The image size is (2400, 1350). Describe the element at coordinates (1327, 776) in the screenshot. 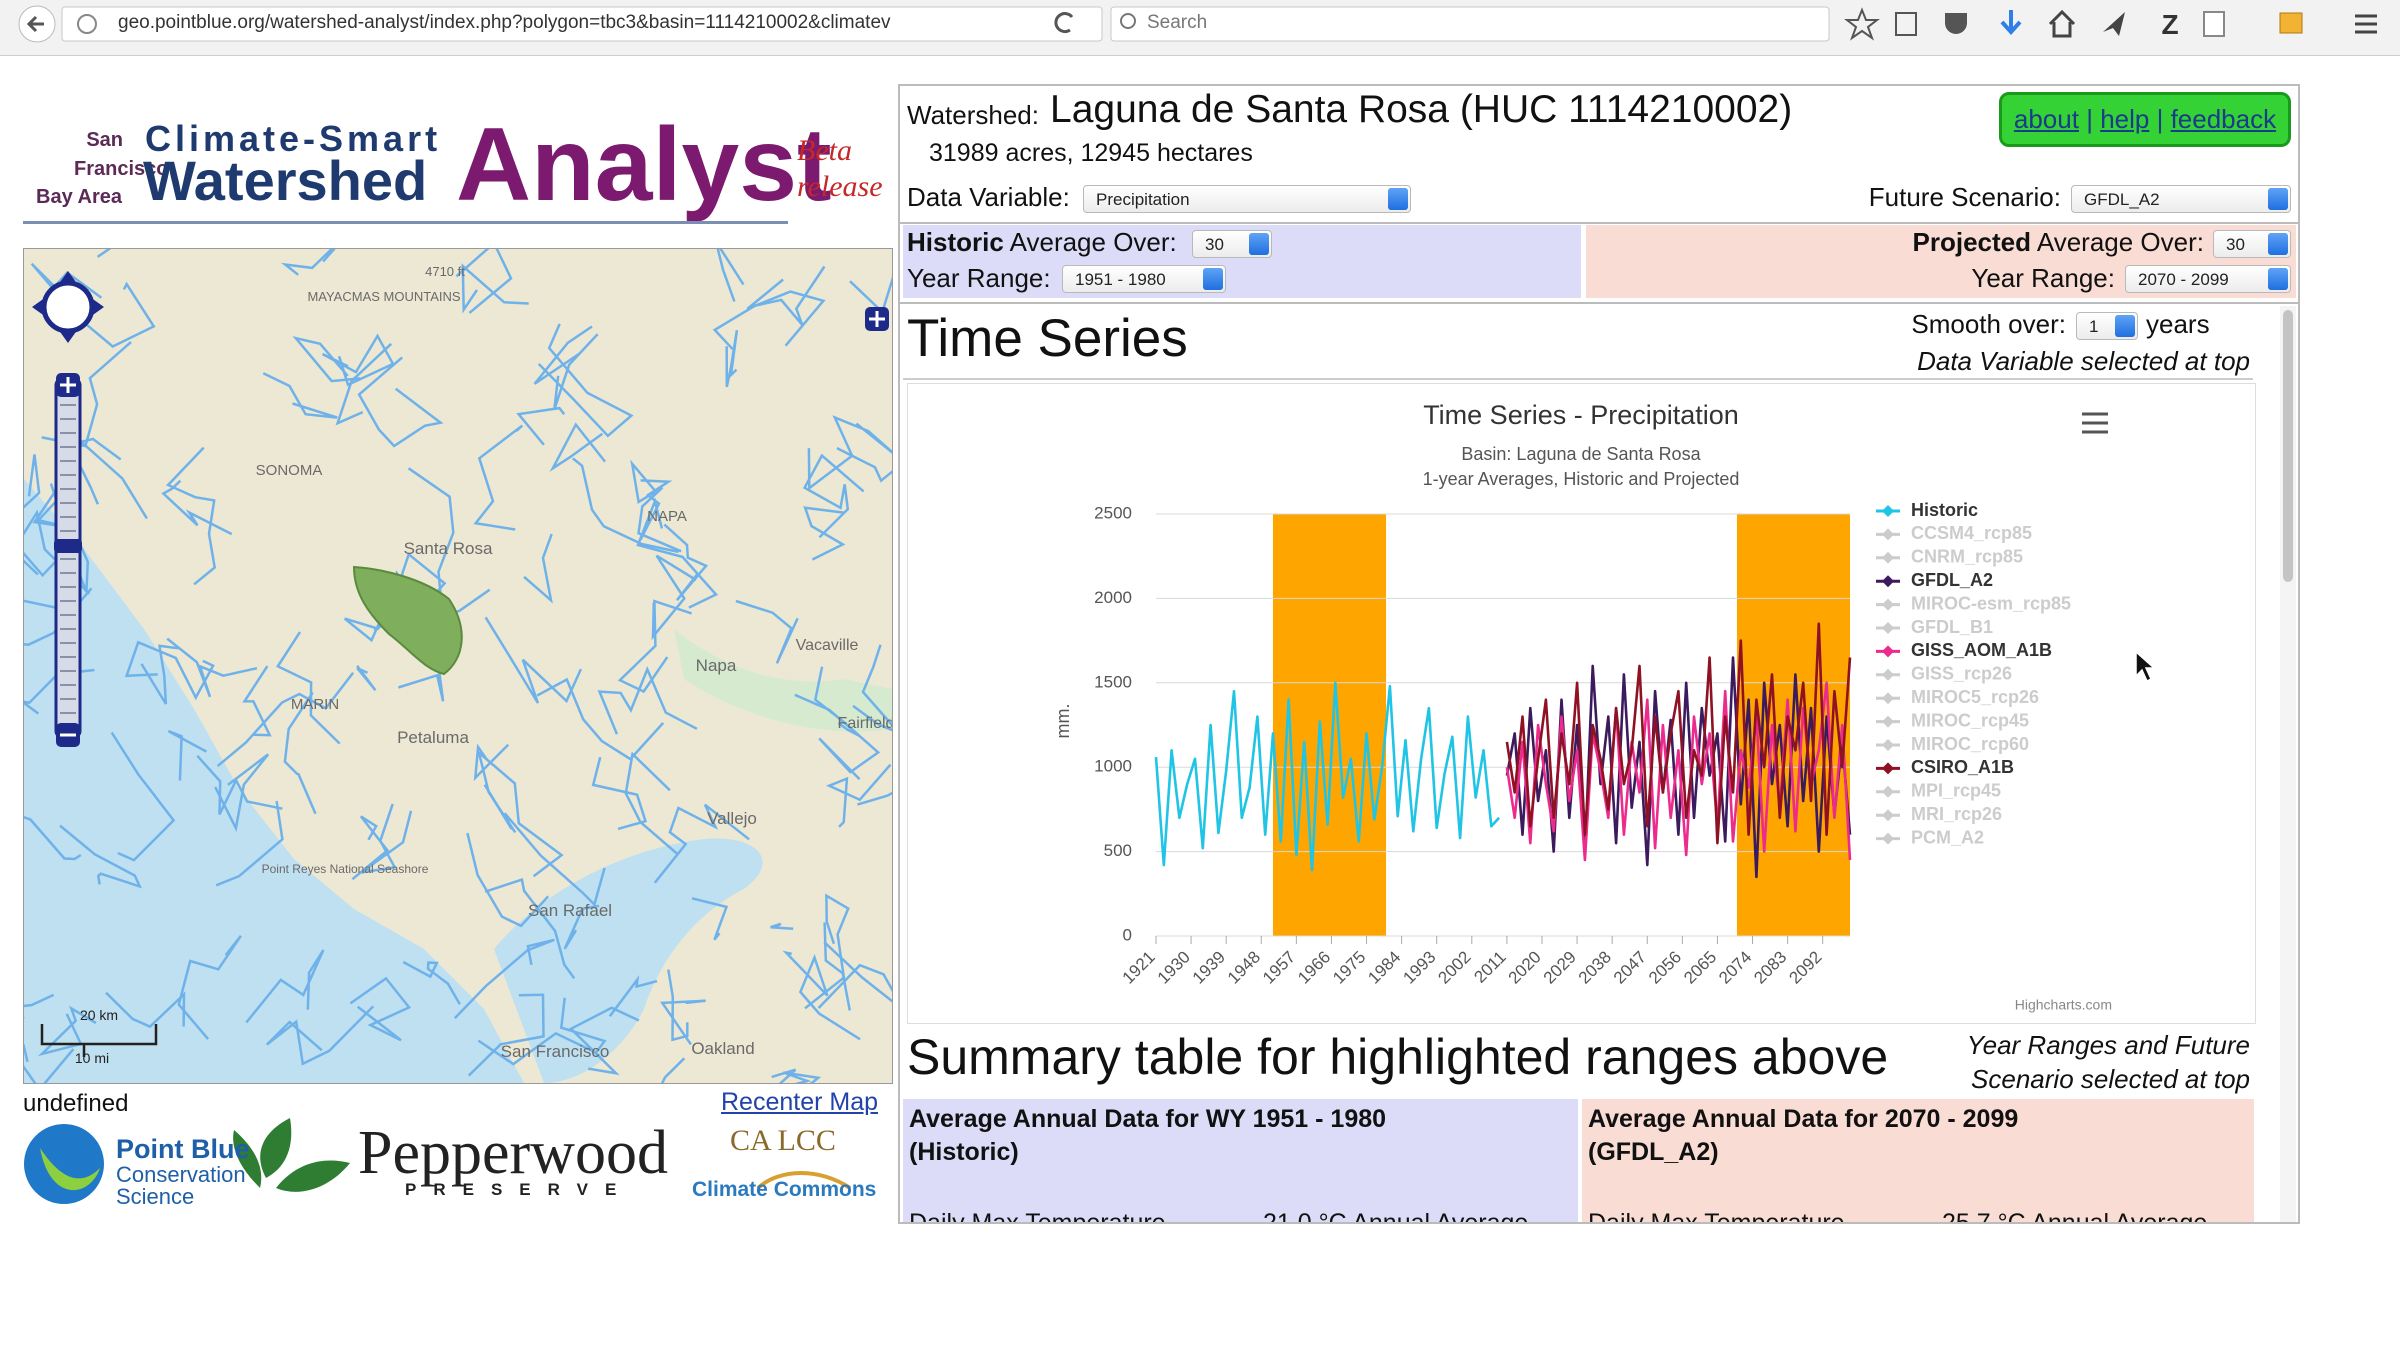

I see `series-line` at that location.